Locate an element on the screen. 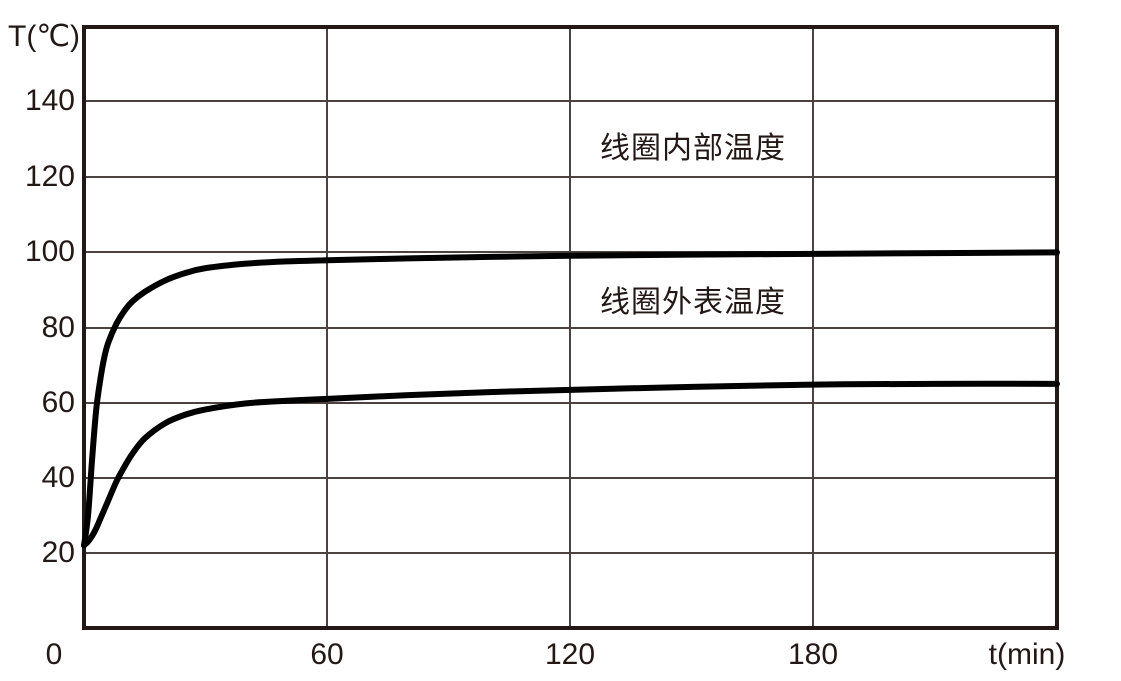 The image size is (1121, 681). y-tick-label-60: 60 is located at coordinates (58, 402).